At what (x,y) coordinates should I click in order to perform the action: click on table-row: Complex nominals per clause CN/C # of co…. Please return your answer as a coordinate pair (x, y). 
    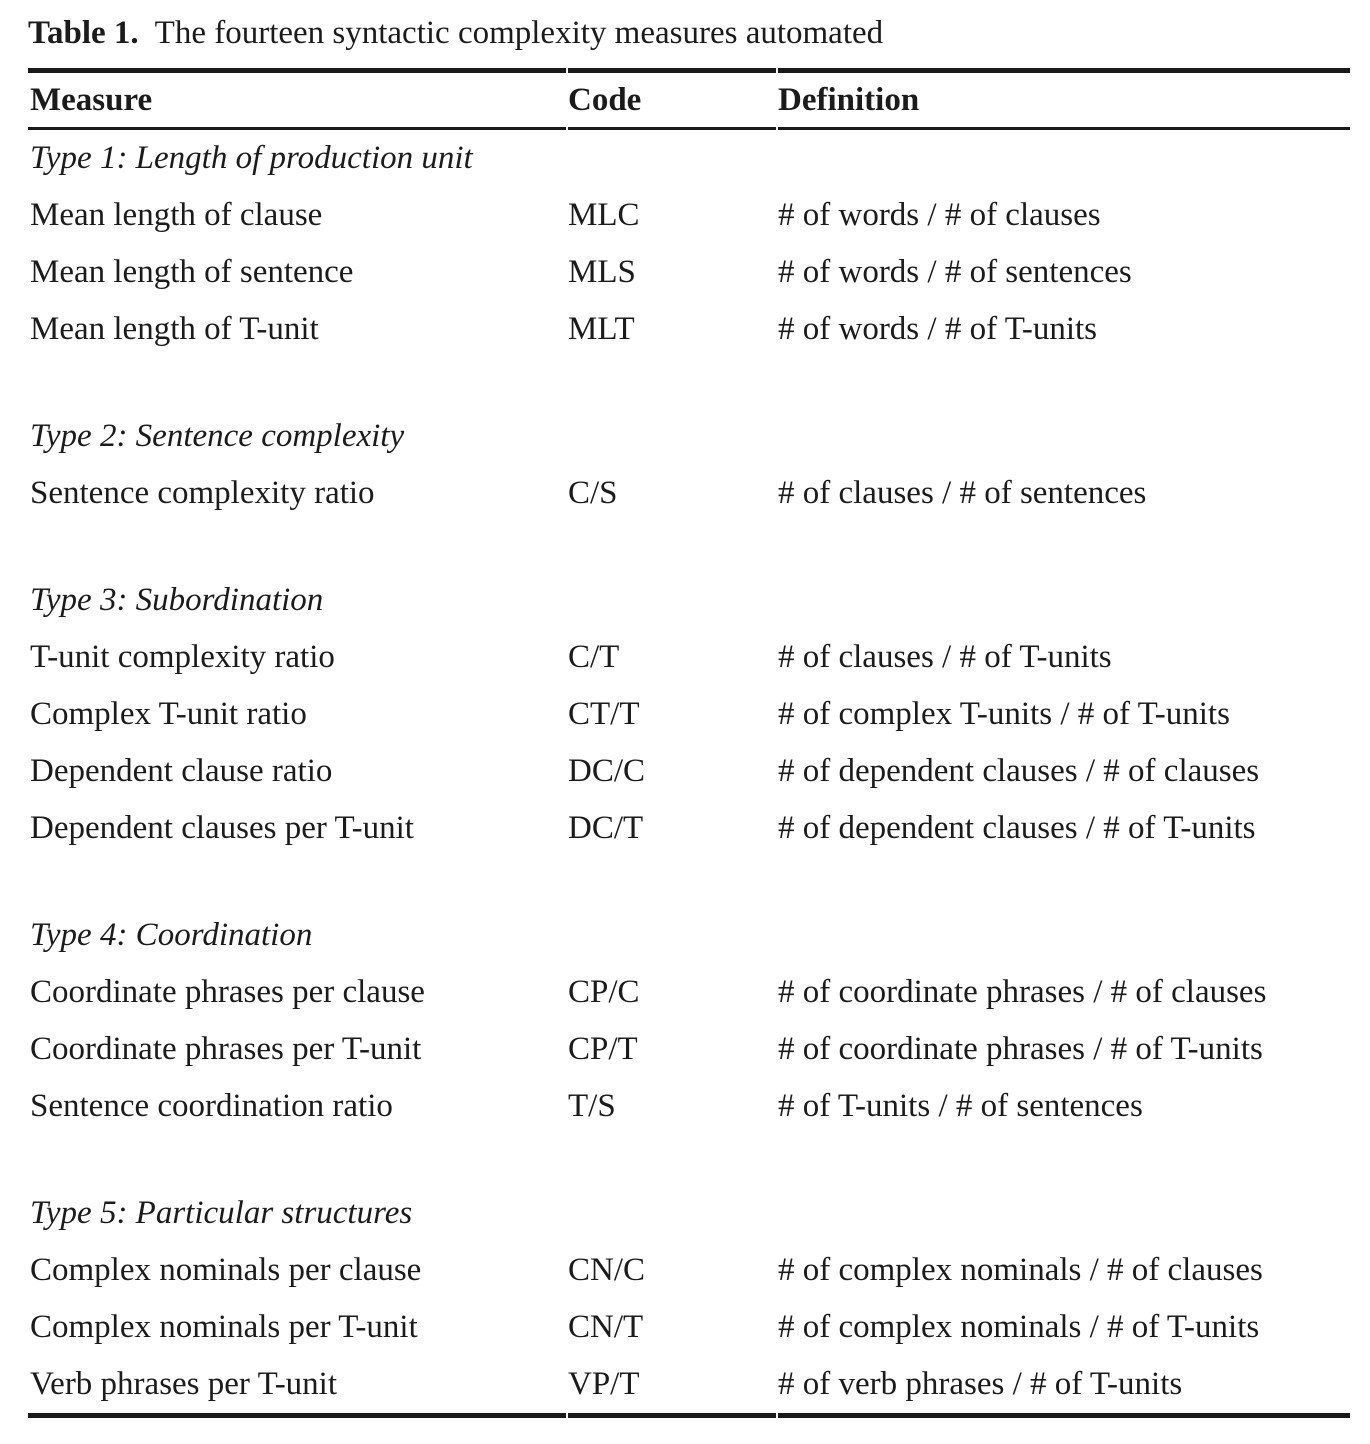
    Looking at the image, I should click on (689, 1270).